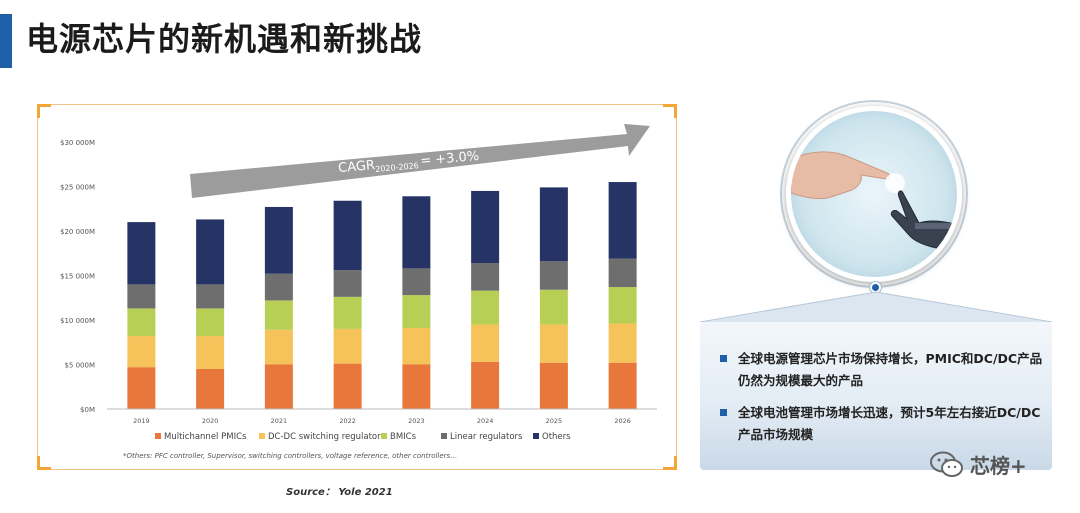 This screenshot has height=513, width=1080. I want to click on cagr-value: = +3.0%, so click(450, 159).